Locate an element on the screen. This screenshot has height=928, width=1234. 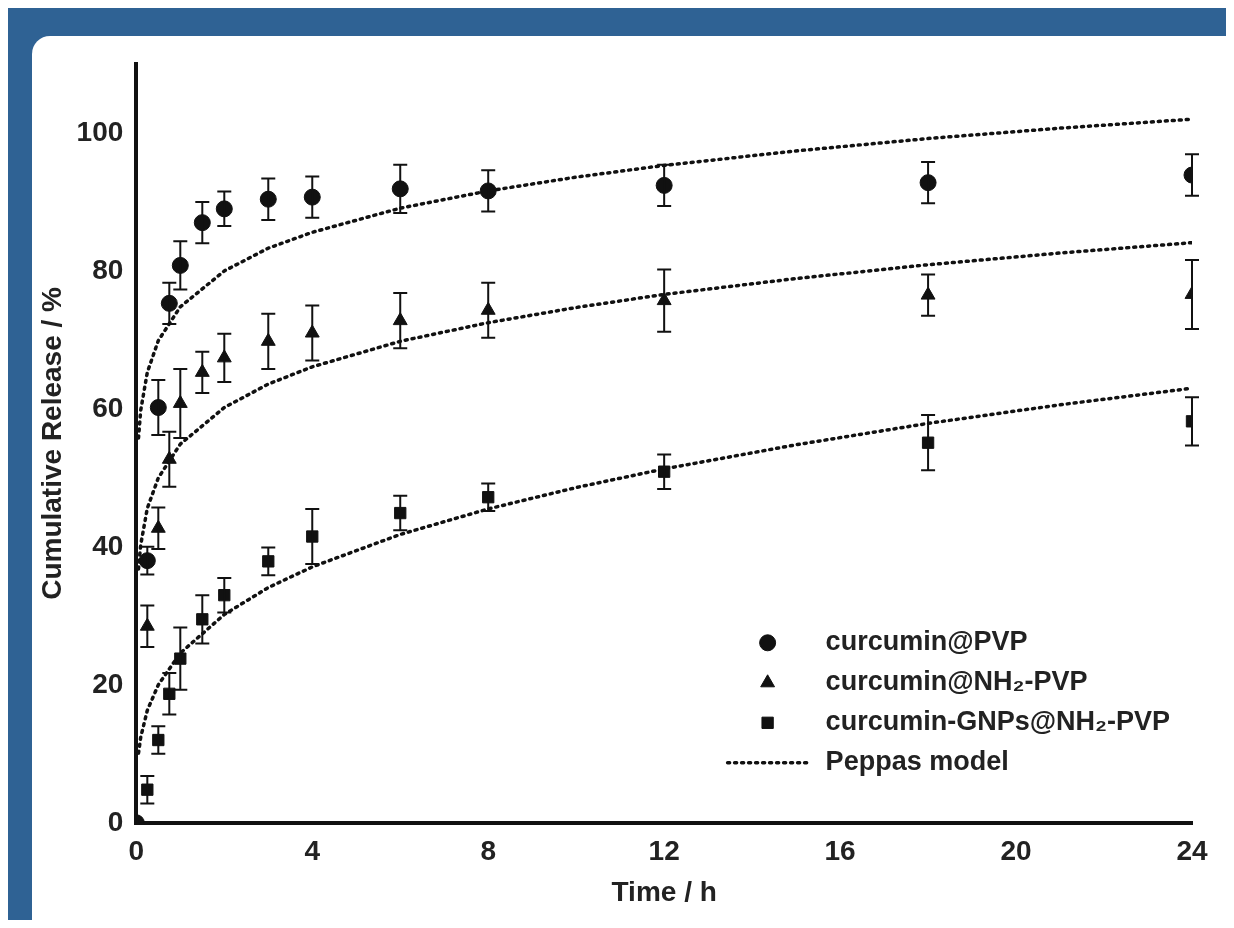
legend-label: Peppas model is located at coordinates (917, 761).